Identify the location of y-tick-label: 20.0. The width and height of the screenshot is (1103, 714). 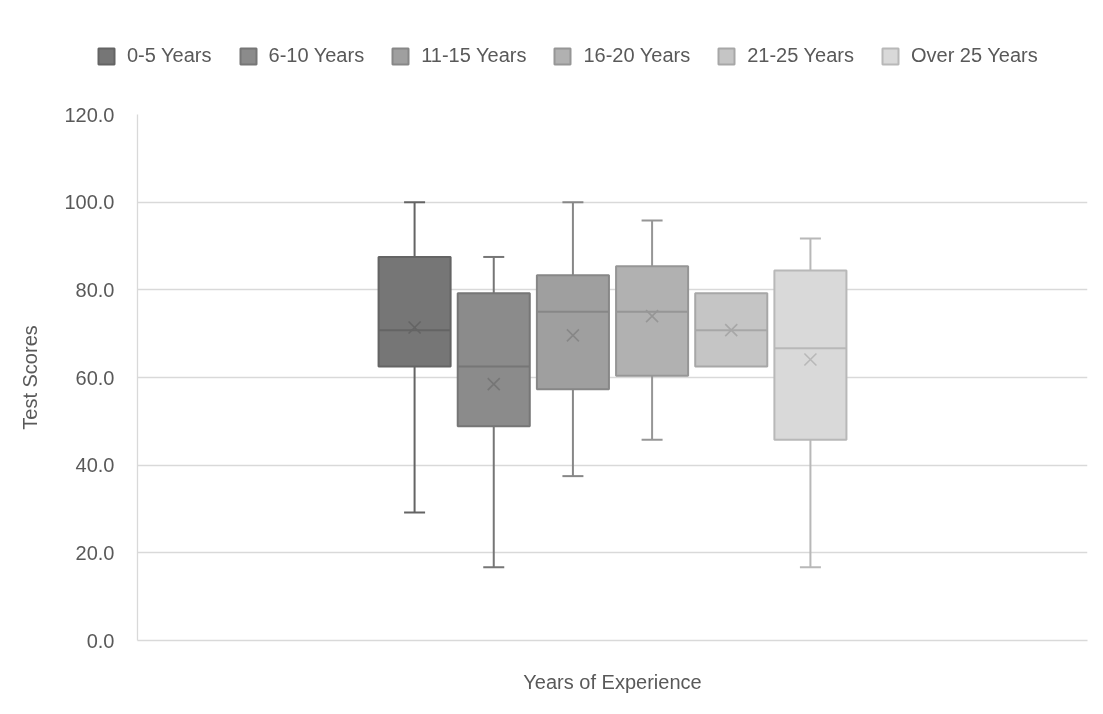
(95, 552).